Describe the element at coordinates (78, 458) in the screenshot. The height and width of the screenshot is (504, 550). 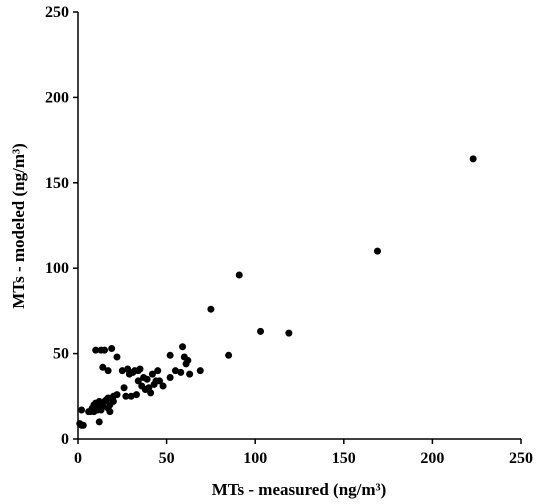
I see `x-tick-label: 0` at that location.